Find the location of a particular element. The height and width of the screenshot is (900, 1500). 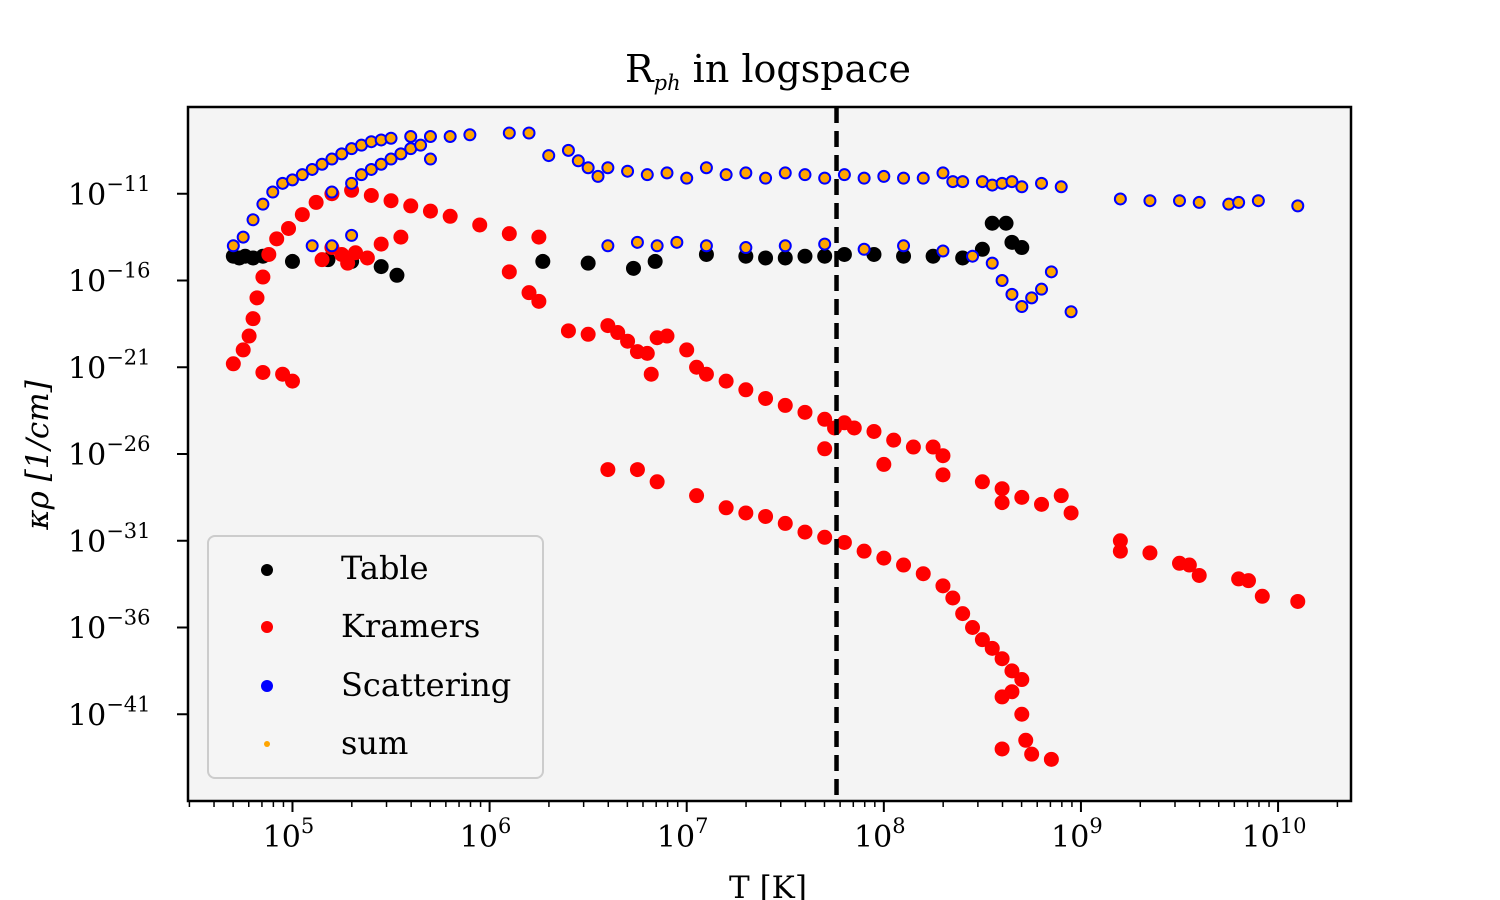

x-axis-ticks: 10⁵ 10⁶ 10⁷ 10⁸ 10⁹ 10¹⁰ is located at coordinates (763, 828).